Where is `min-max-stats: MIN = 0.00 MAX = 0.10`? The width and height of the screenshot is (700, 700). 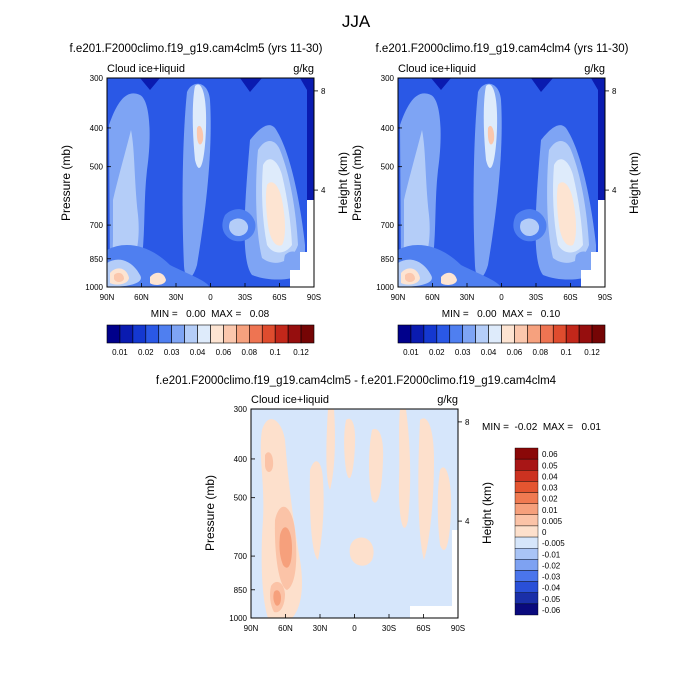 min-max-stats: MIN = 0.00 MAX = 0.10 is located at coordinates (501, 314).